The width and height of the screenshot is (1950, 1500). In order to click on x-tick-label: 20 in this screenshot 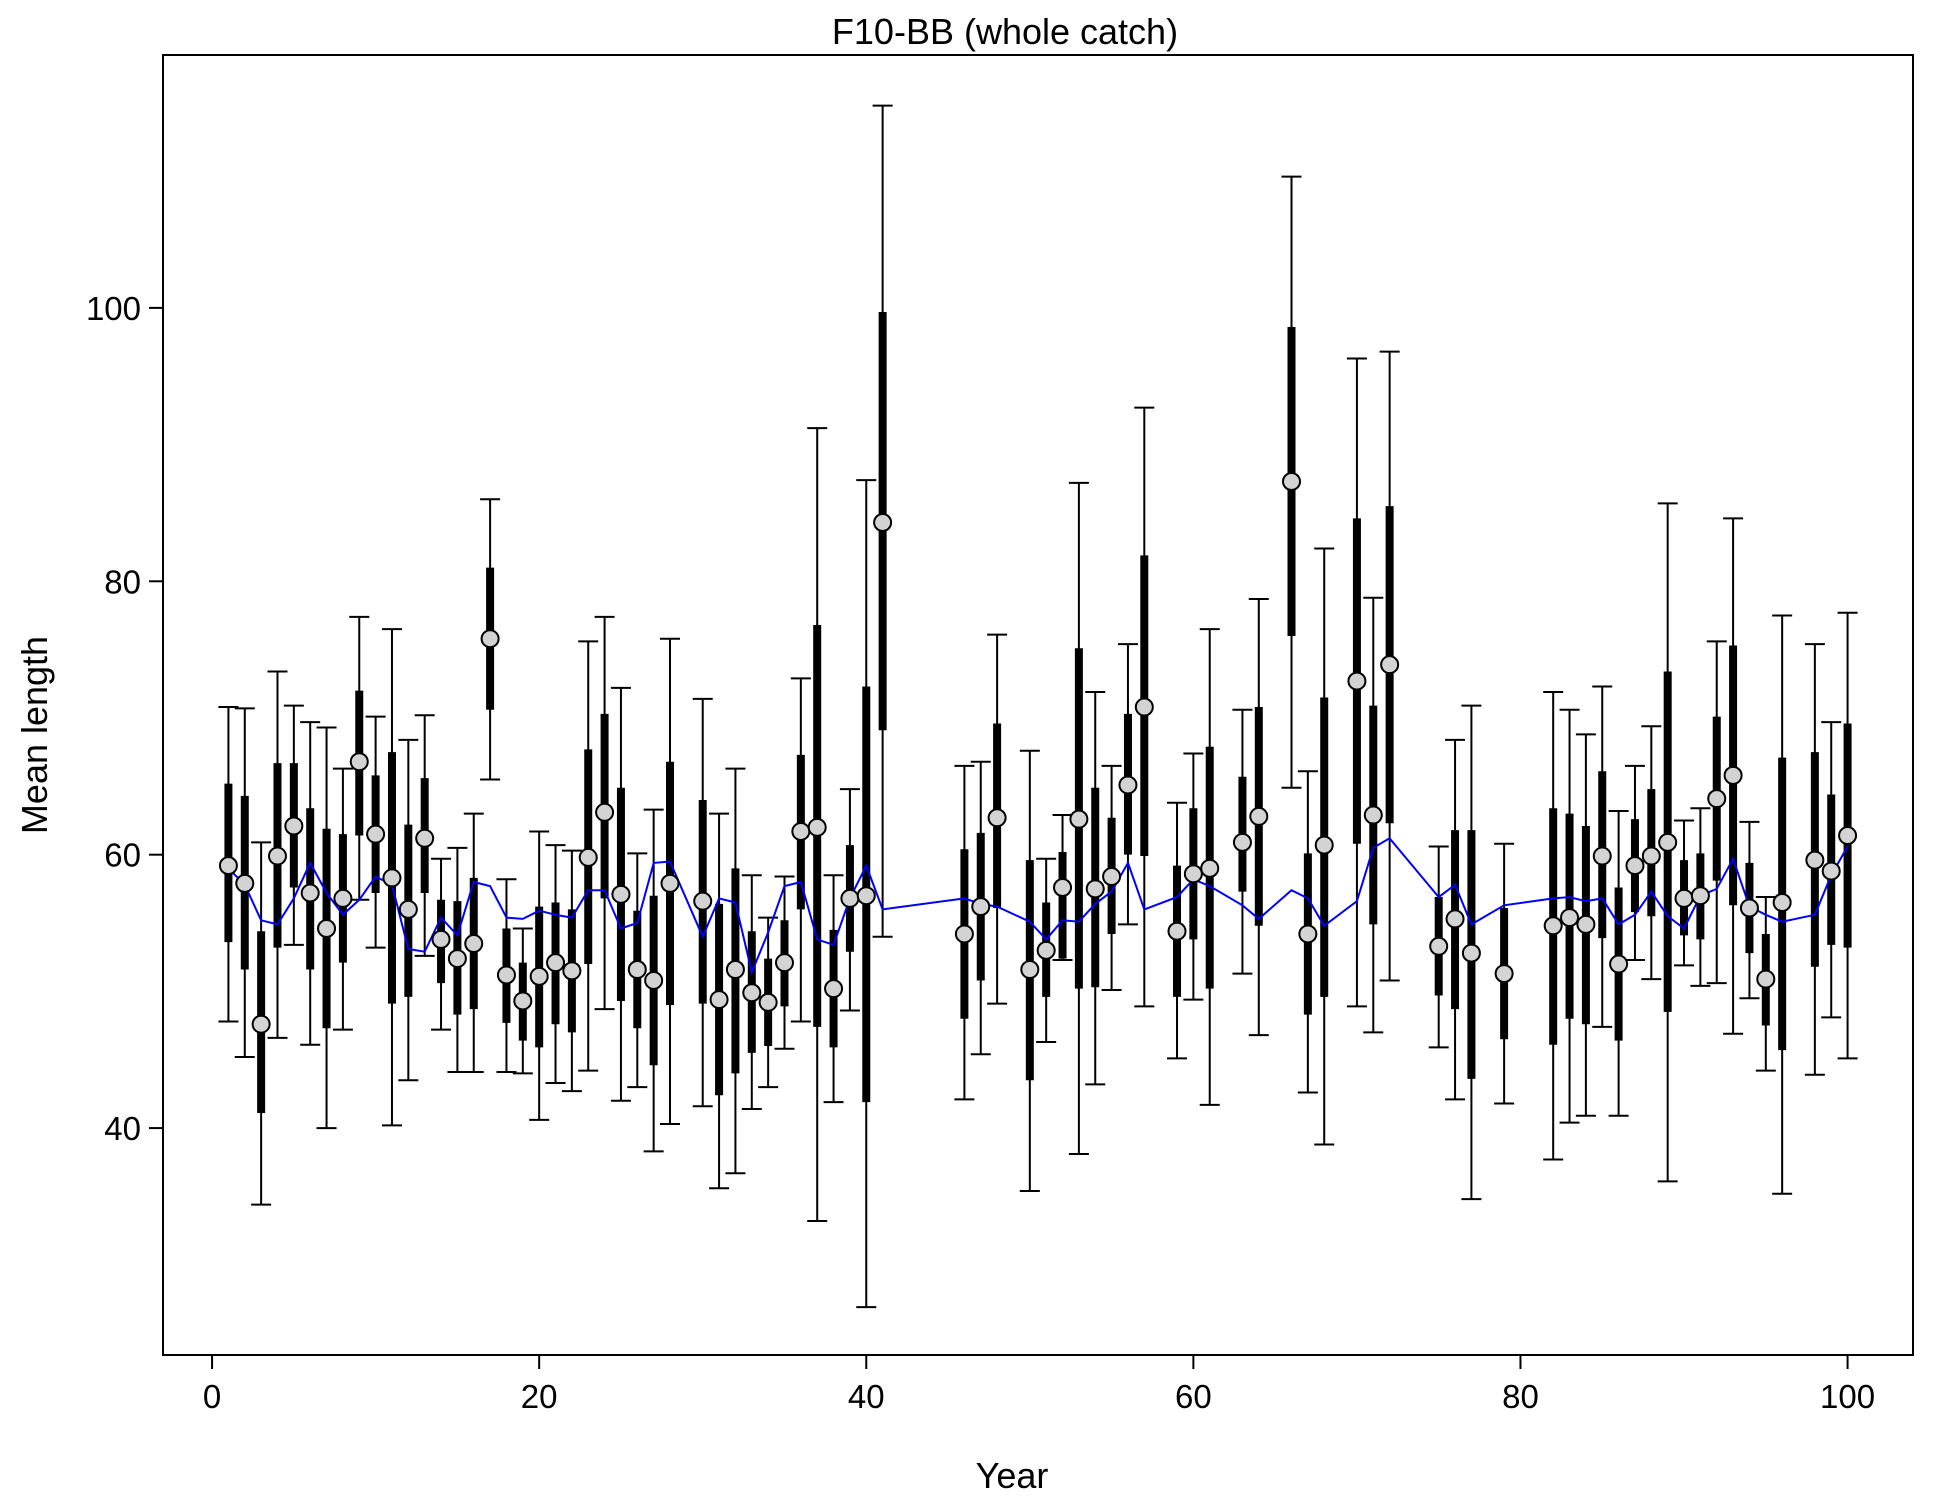, I will do `click(539, 1396)`.